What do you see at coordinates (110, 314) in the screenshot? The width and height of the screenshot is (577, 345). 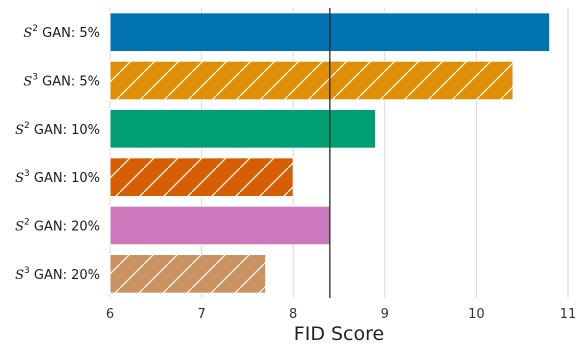 I see `x-tick-label: 6` at bounding box center [110, 314].